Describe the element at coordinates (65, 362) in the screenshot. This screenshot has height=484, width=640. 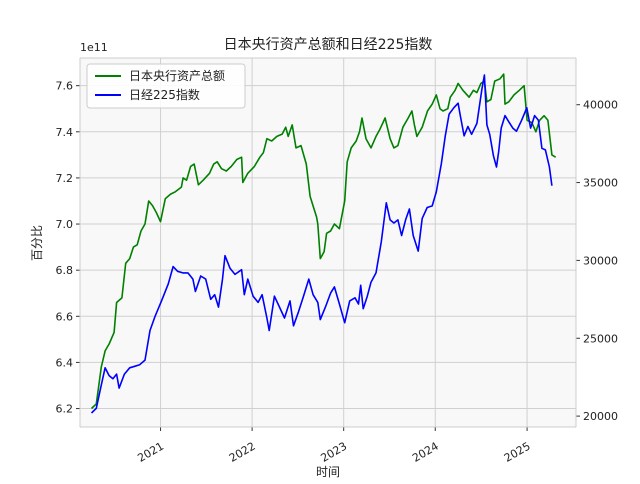
I see `y-tick-label-left: 6.4` at that location.